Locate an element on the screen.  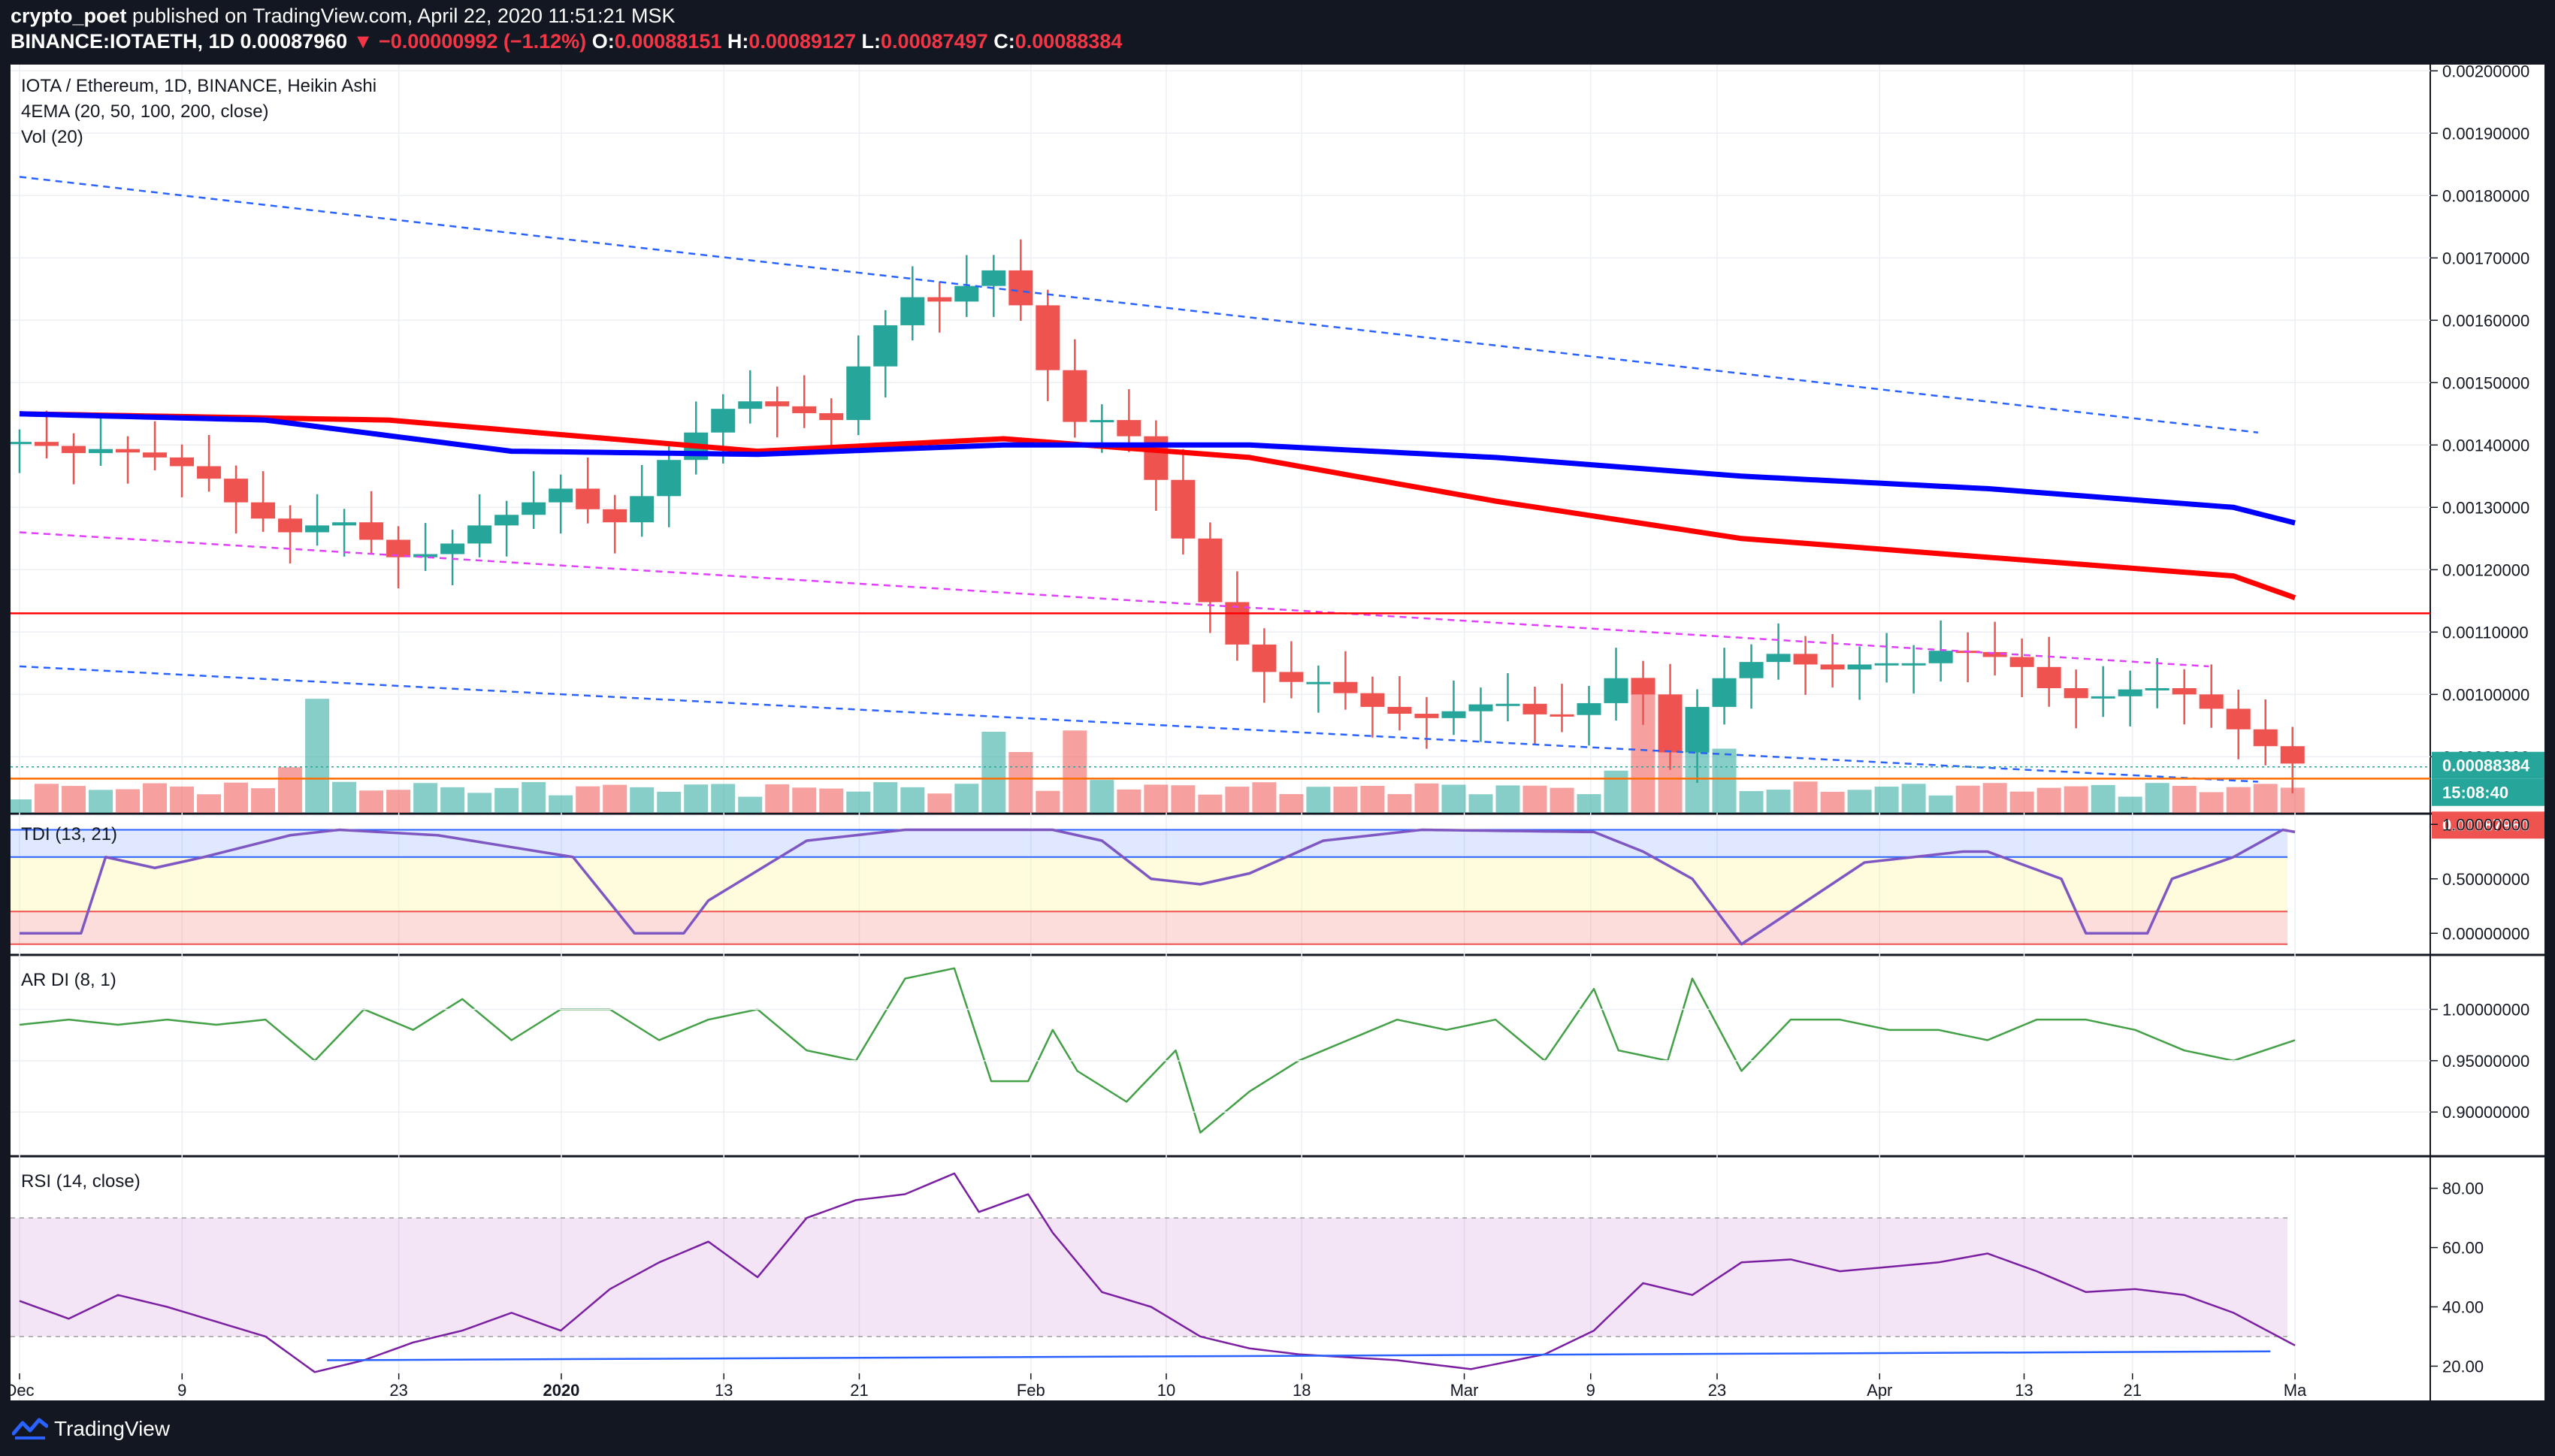
price-tick-label: 0.00170000 is located at coordinates (2485, 258).